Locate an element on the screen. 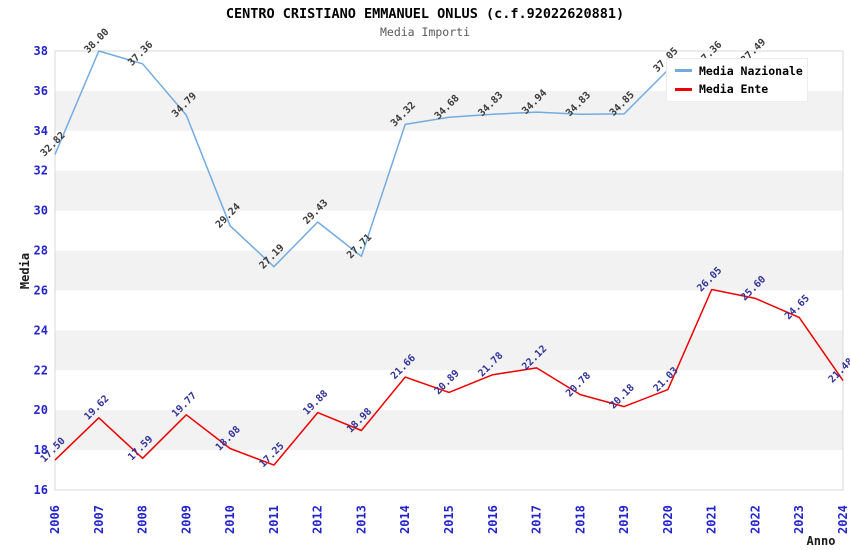  x-tick-label: 2021 is located at coordinates (712, 519).